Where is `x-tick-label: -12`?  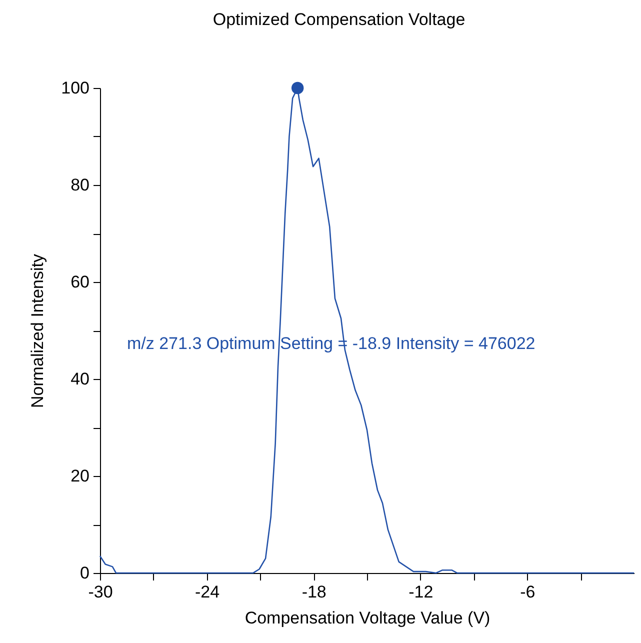
x-tick-label: -12 is located at coordinates (421, 592).